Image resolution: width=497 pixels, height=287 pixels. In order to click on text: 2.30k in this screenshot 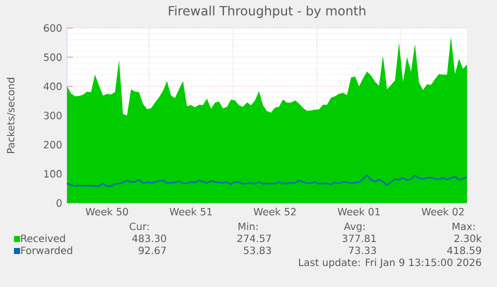, I will do `click(468, 238)`.